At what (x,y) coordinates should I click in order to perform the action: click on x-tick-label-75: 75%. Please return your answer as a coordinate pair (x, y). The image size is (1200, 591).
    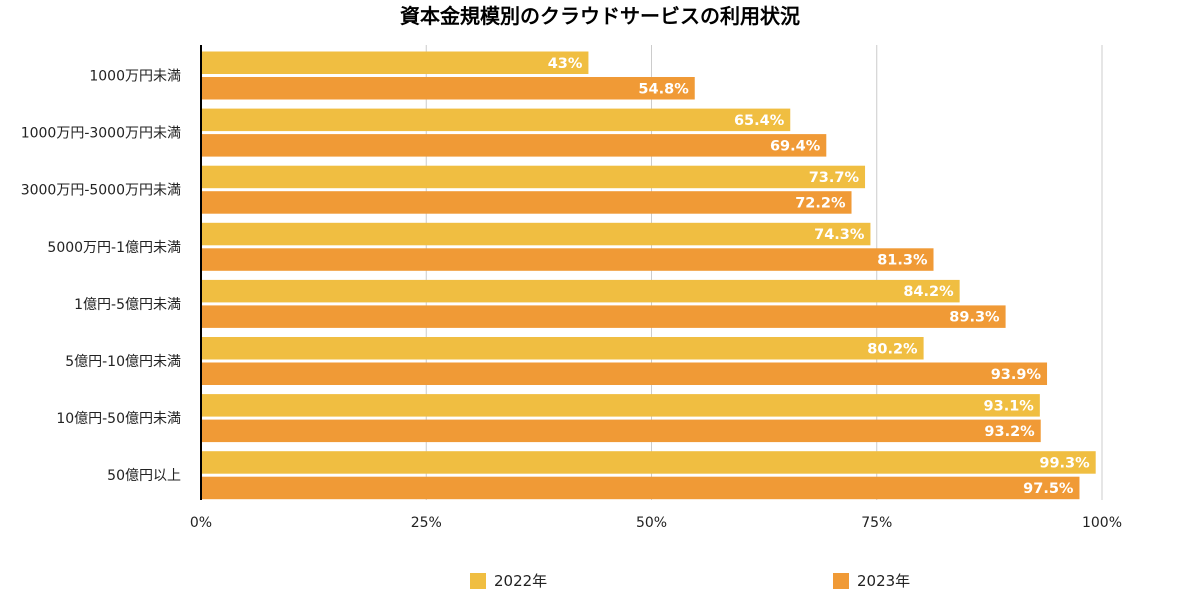
    Looking at the image, I should click on (876, 523).